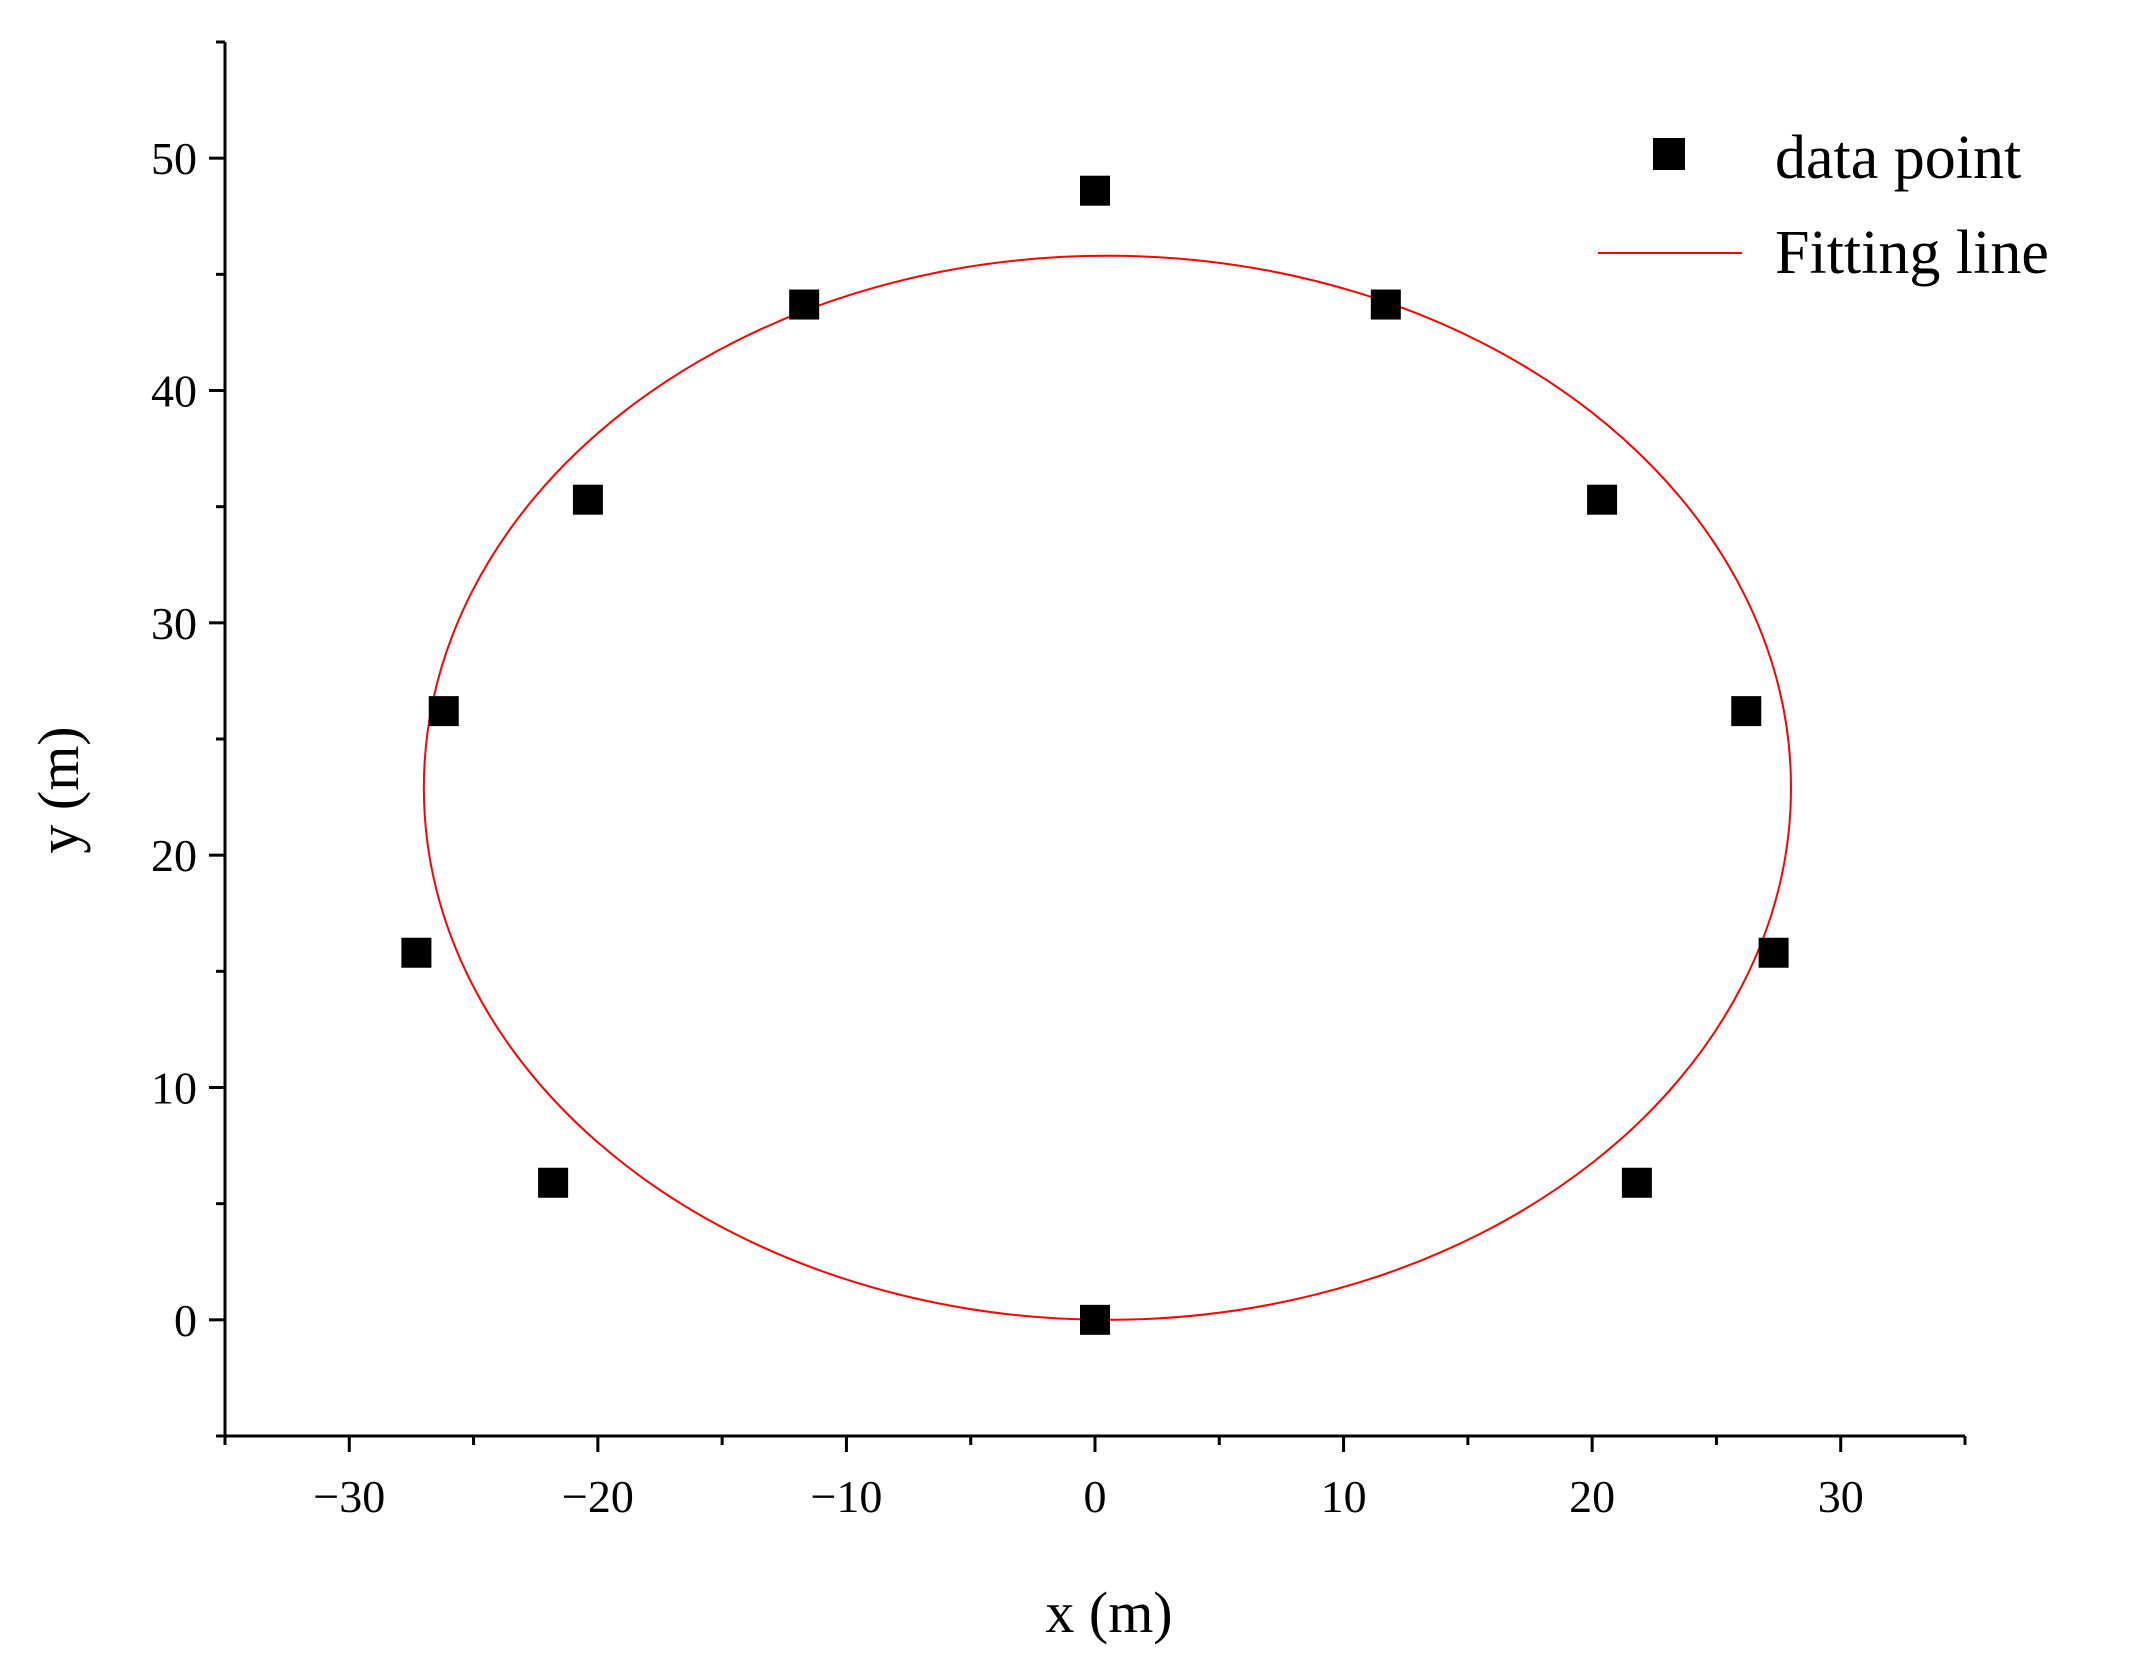 The height and width of the screenshot is (1680, 2143). What do you see at coordinates (1841, 1496) in the screenshot?
I see `x-tick-label: 30` at bounding box center [1841, 1496].